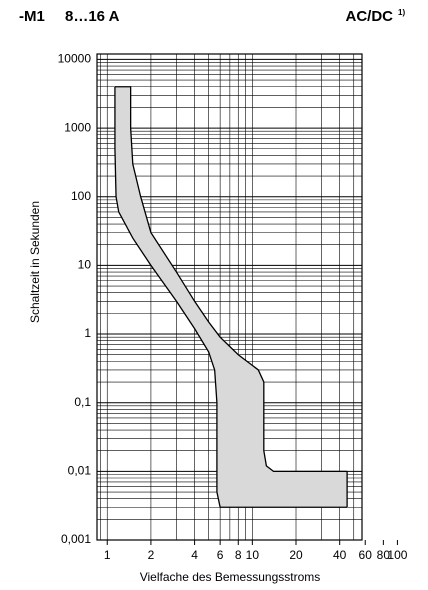  I want to click on x-tick-label: 80, so click(384, 555).